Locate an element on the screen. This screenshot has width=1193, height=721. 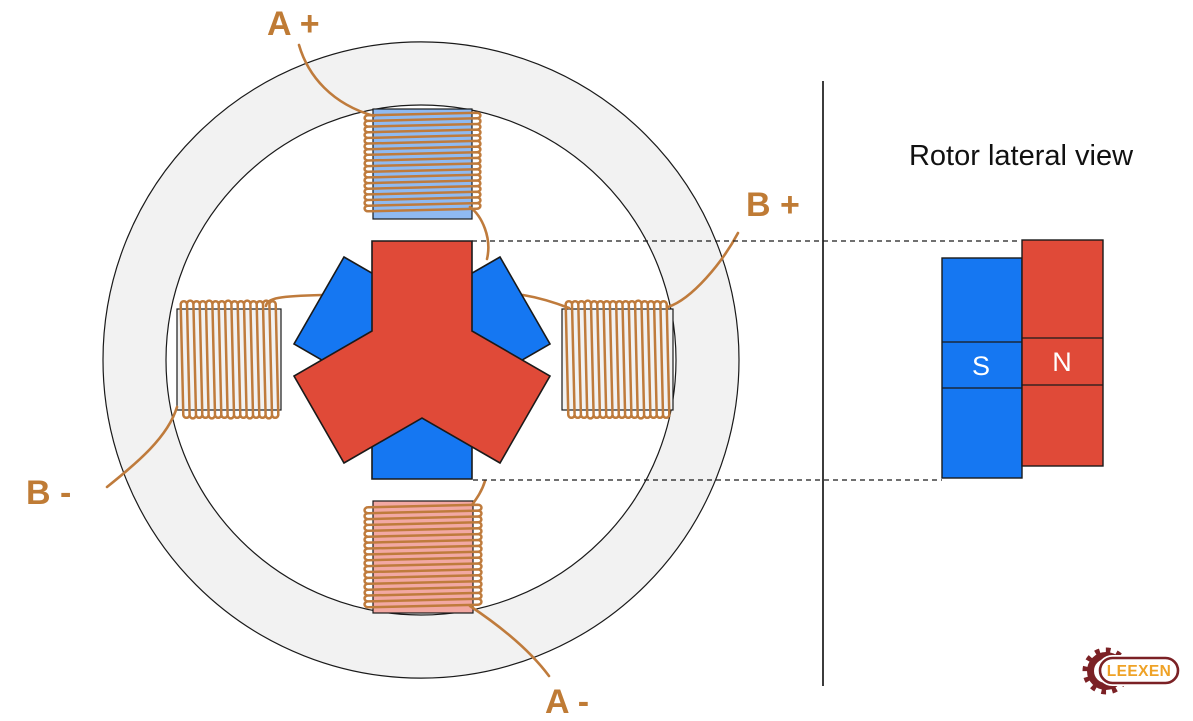
coil-winding-right is located at coordinates (617, 359).